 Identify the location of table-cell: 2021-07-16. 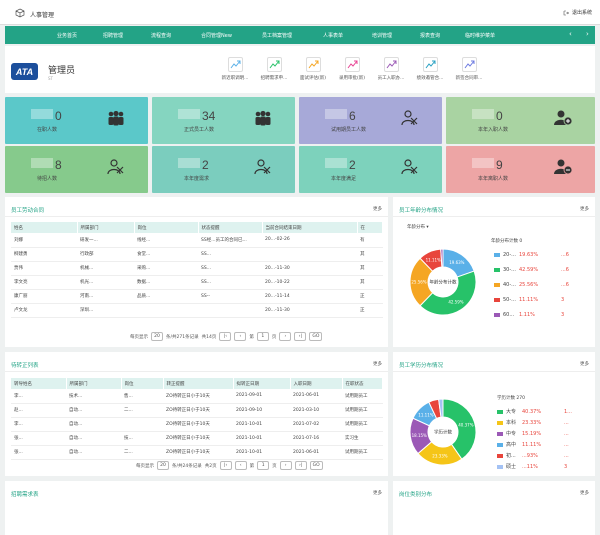
(316, 438).